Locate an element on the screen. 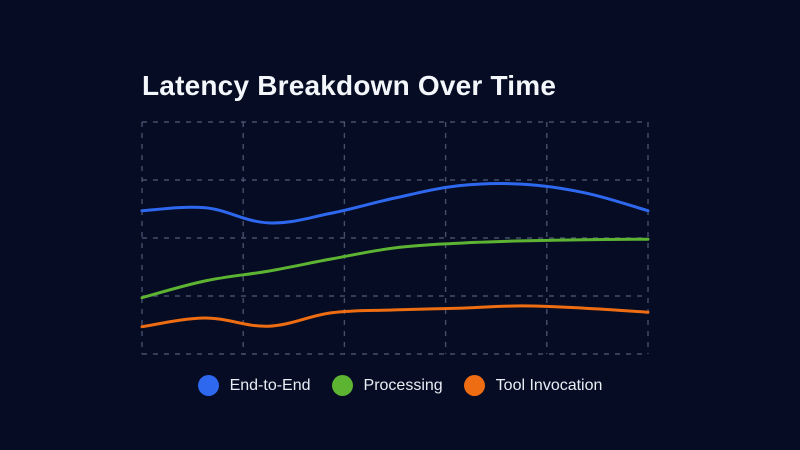 Image resolution: width=800 pixels, height=450 pixels. legend-item-end-to-end: End-to-End is located at coordinates (254, 385).